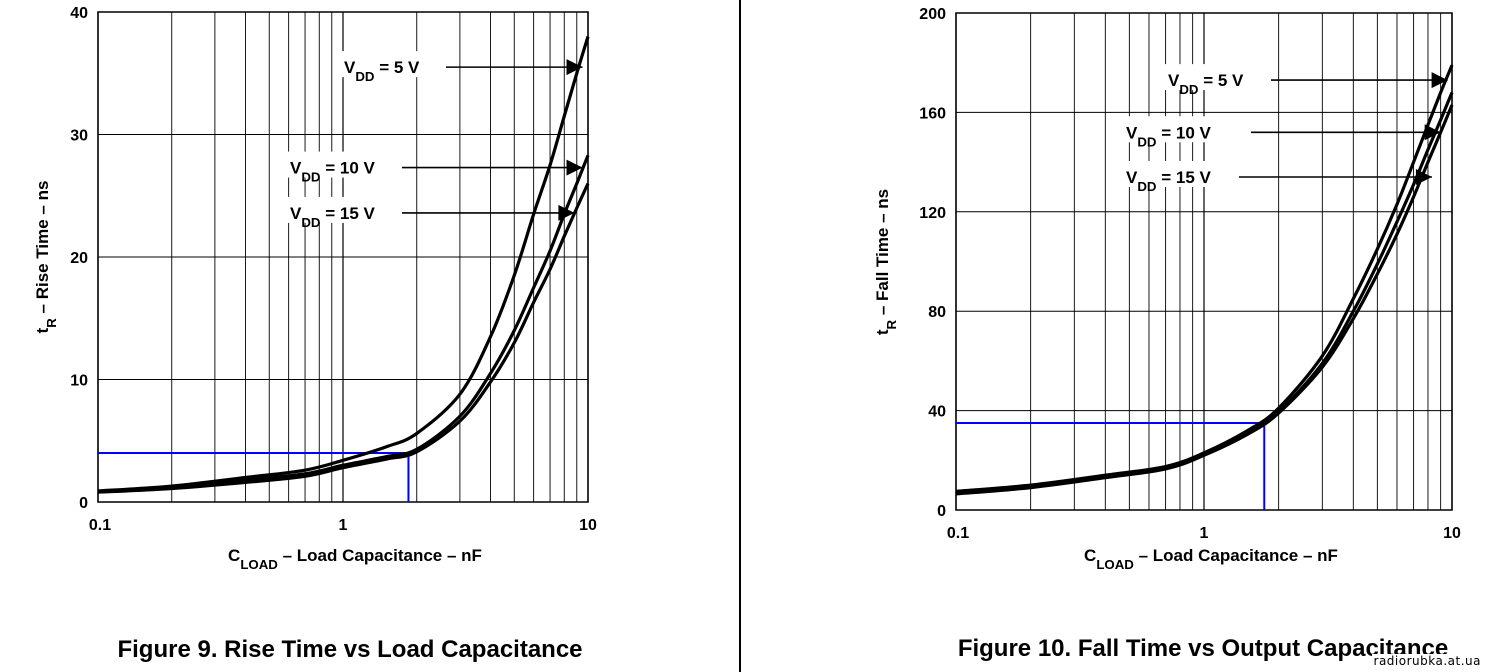 The image size is (1489, 672). I want to click on watermark: radiorubka.at.ua, so click(1427, 661).